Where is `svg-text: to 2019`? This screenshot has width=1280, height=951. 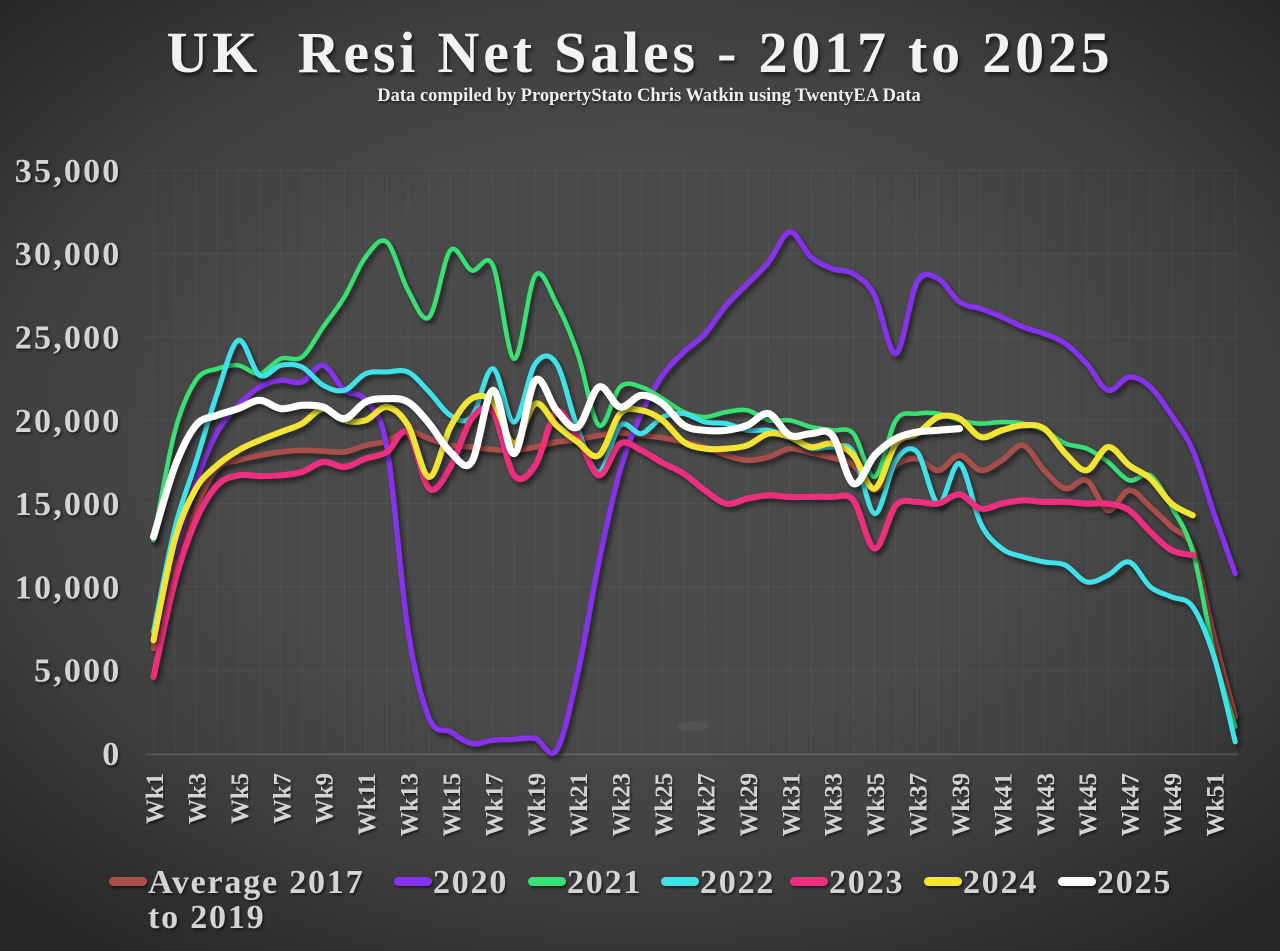
svg-text: to 2019 is located at coordinates (206, 917).